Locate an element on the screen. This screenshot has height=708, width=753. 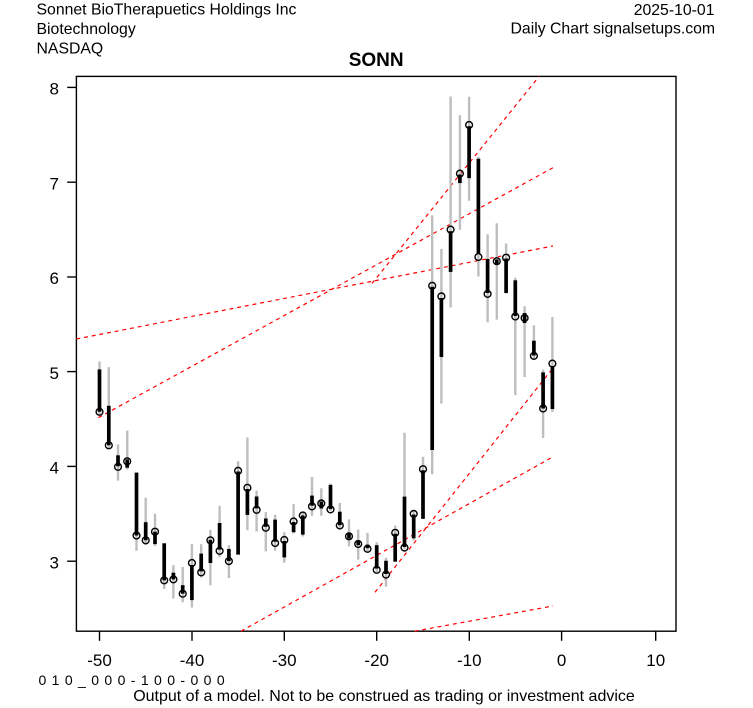
svg-text: -50 is located at coordinates (99, 660).